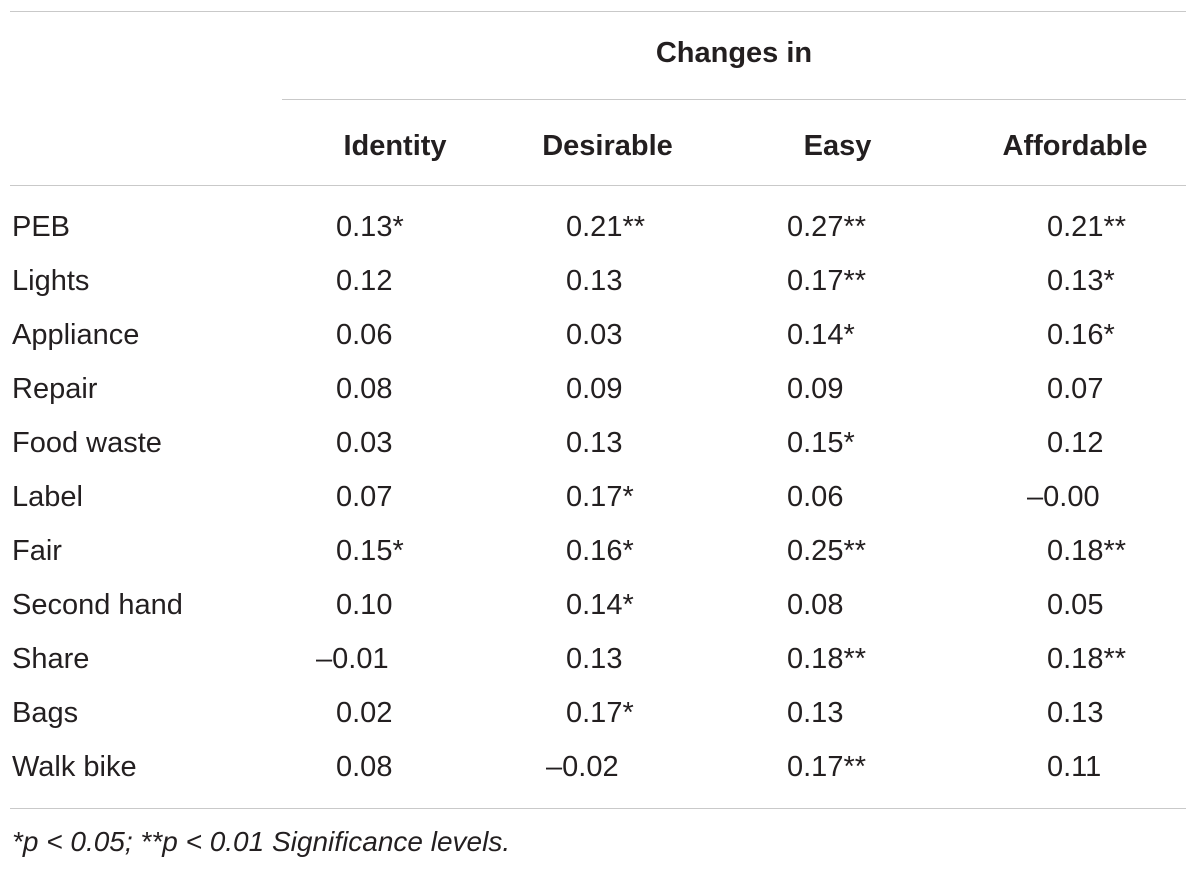 This screenshot has height=871, width=1200. What do you see at coordinates (352, 659) in the screenshot?
I see `table-cell: –0.01` at bounding box center [352, 659].